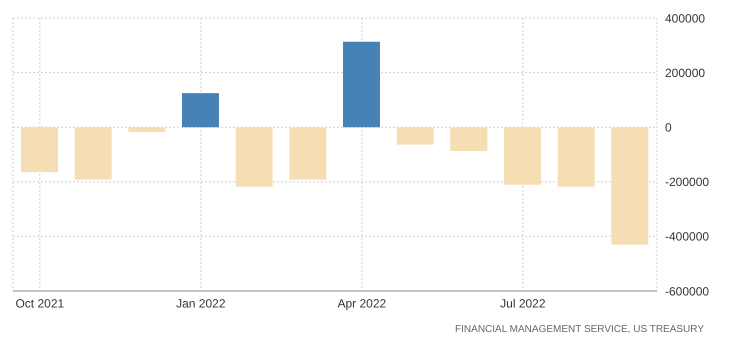  What do you see at coordinates (668, 127) in the screenshot?
I see `y-tick-label: 0` at bounding box center [668, 127].